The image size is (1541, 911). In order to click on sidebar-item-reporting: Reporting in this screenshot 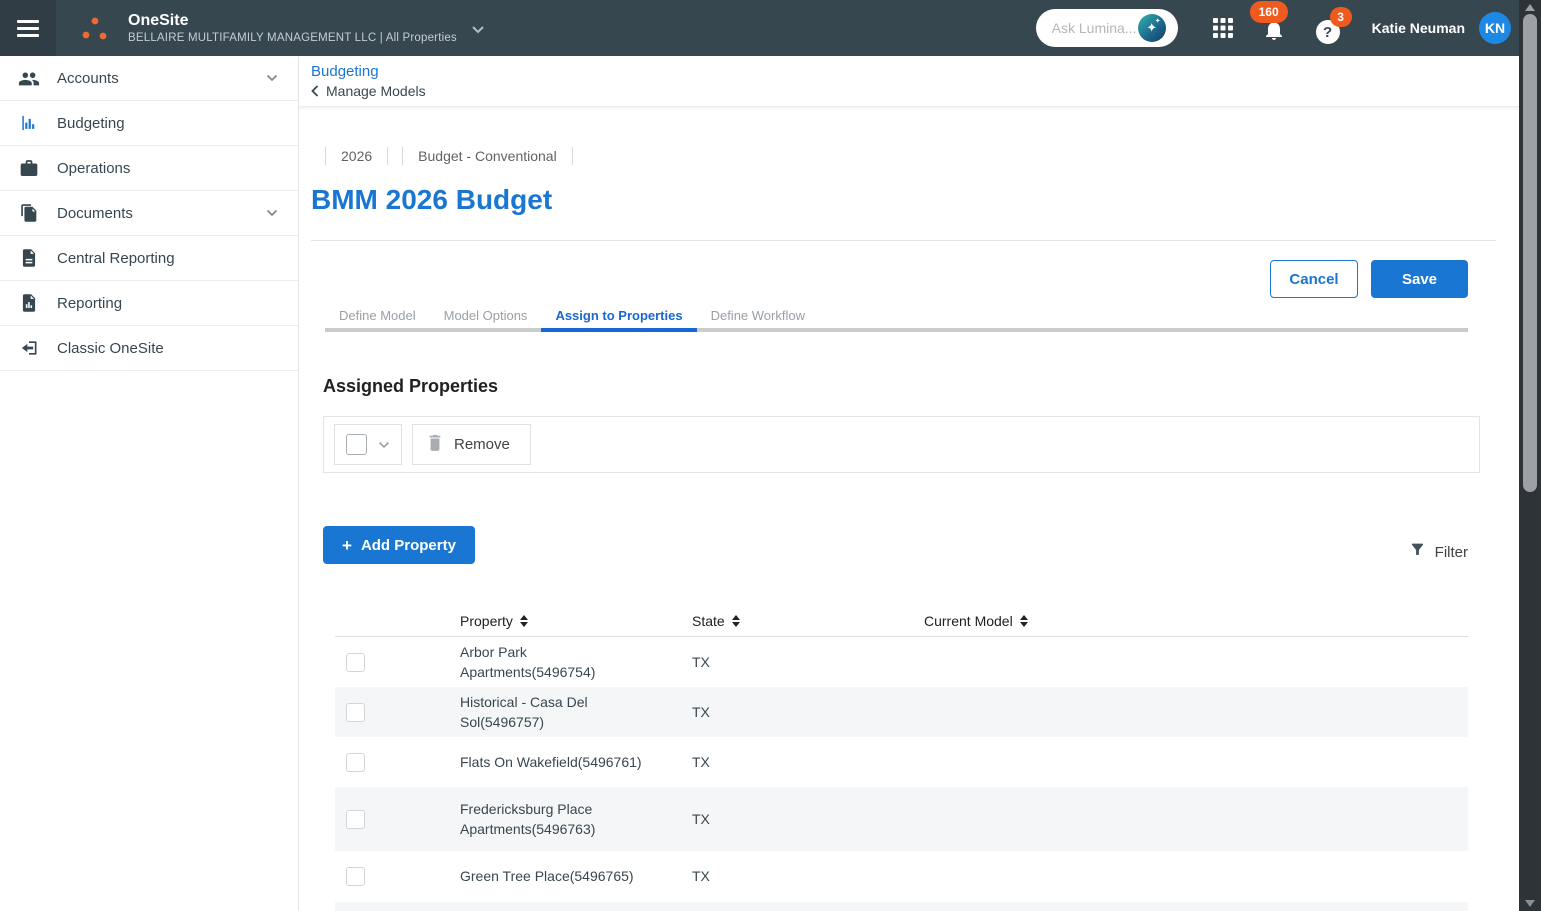, I will do `click(149, 303)`.